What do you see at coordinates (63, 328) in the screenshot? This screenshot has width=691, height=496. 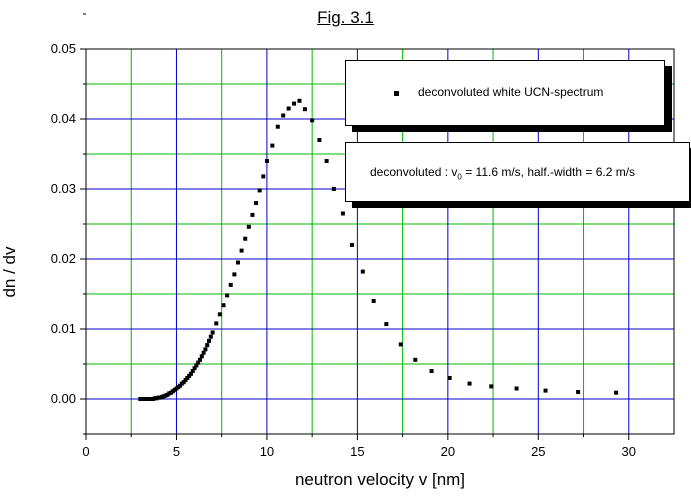 I see `y-tick-label: 0.01` at bounding box center [63, 328].